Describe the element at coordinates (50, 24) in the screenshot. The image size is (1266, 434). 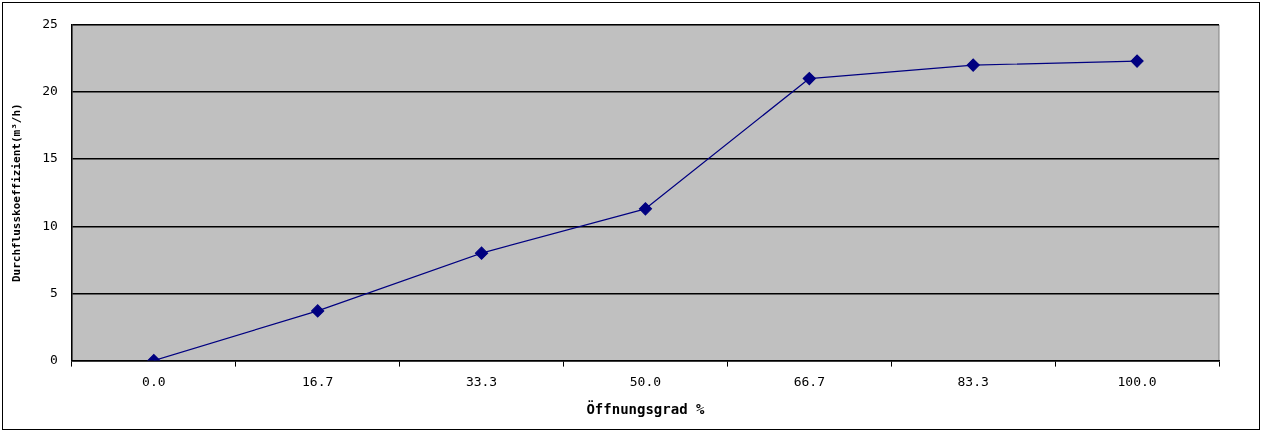
I see `y-tick-label: 25` at that location.